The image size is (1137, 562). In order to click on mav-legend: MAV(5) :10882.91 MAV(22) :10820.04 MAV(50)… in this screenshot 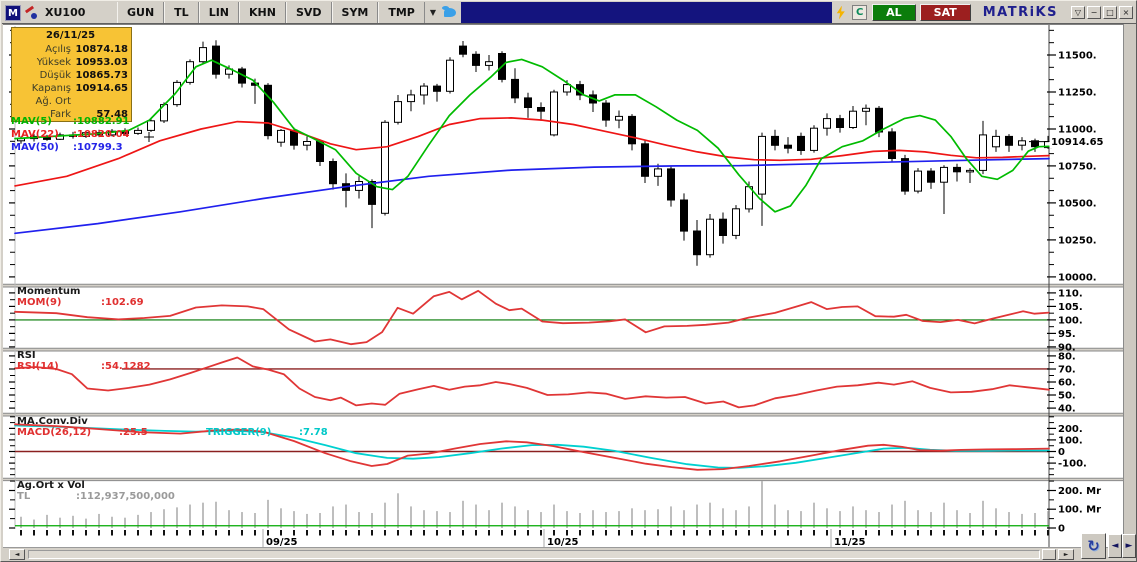, I will do `click(86, 134)`.